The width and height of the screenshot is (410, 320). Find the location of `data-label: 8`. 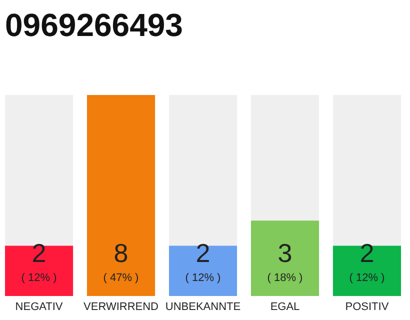

data-label: 8 is located at coordinates (121, 253).